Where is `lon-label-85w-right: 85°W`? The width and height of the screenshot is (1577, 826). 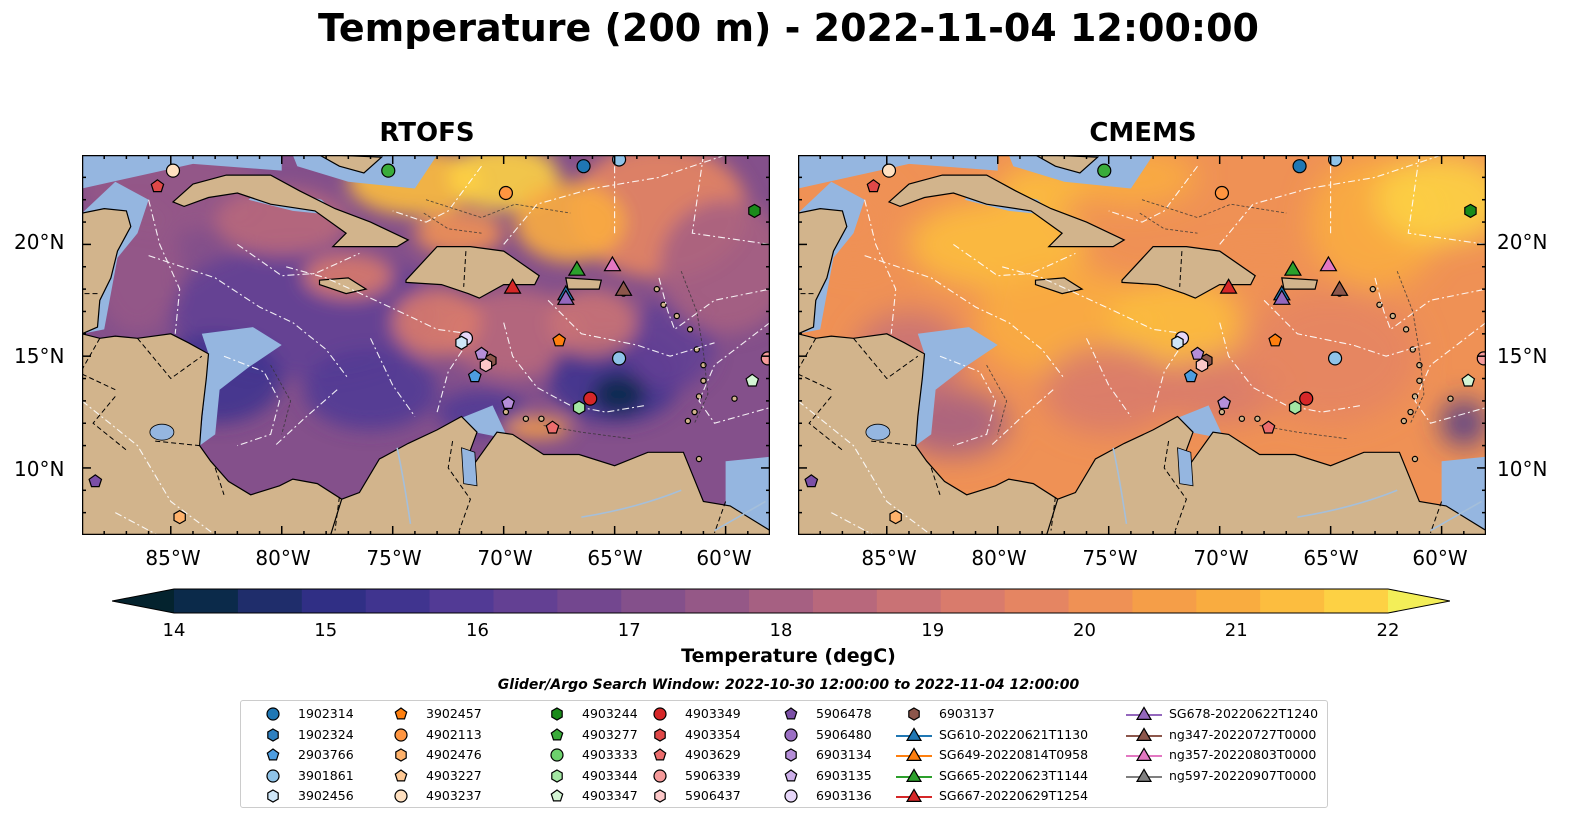 lon-label-85w-right: 85°W is located at coordinates (889, 558).